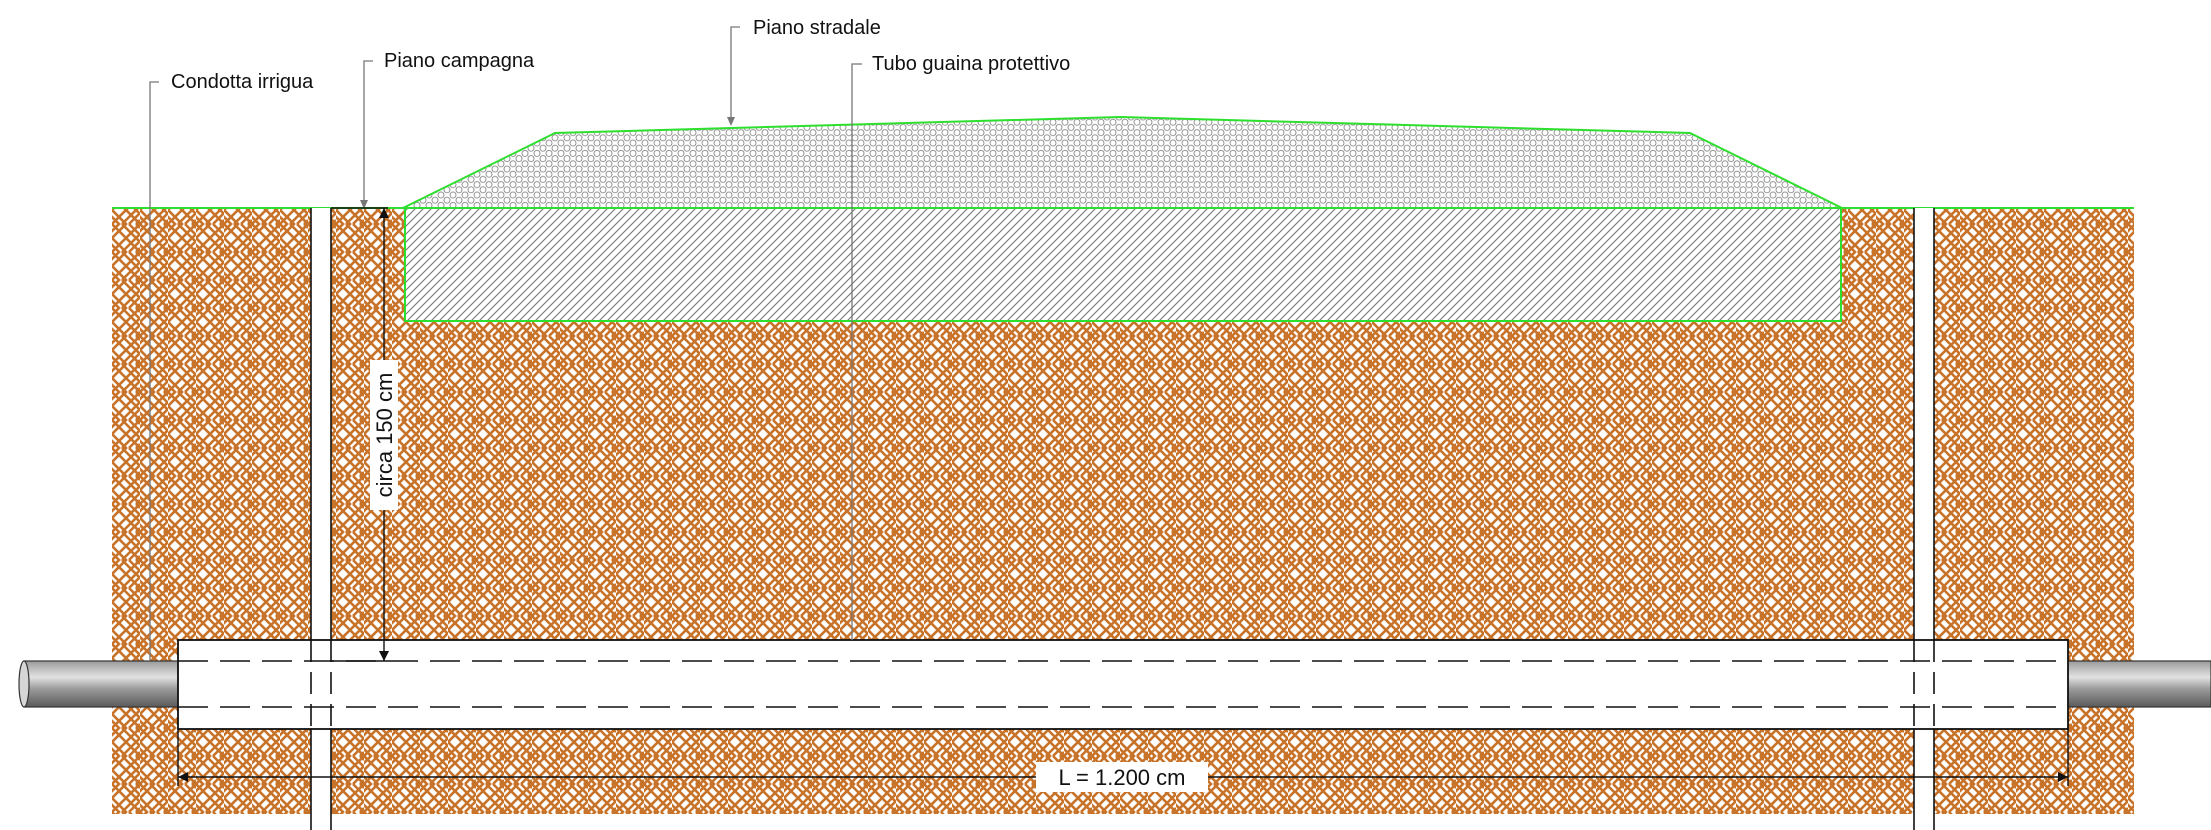 This screenshot has height=830, width=2211. Describe the element at coordinates (1122, 162) in the screenshot. I see `road-gravel-layer` at that location.